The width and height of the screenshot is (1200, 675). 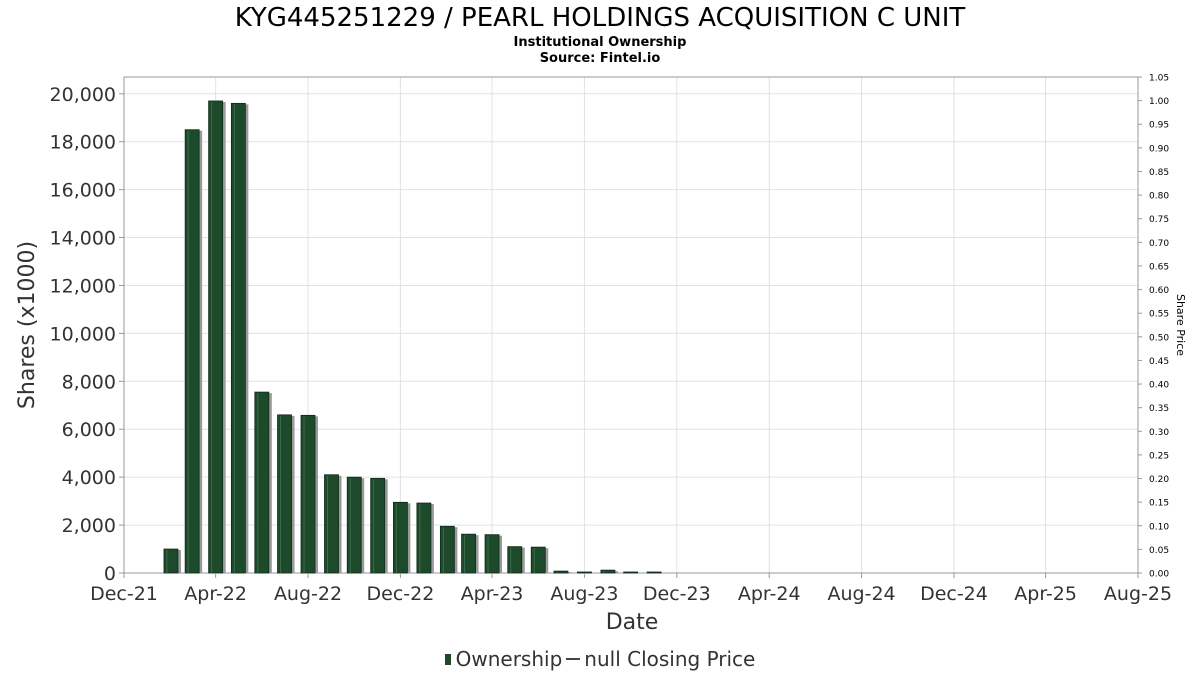 What do you see at coordinates (1159, 456) in the screenshot?
I see `y2-tick-label: 0.25` at bounding box center [1159, 456].